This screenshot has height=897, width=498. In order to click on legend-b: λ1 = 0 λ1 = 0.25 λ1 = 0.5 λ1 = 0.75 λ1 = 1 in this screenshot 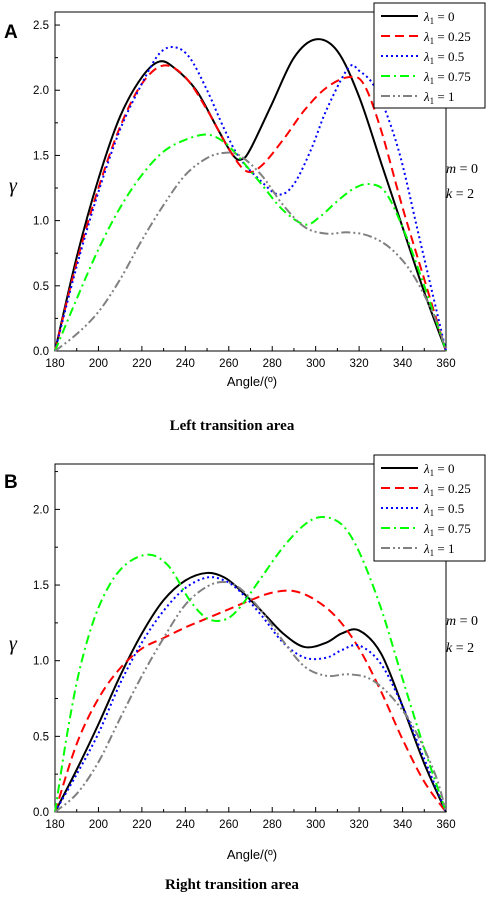, I will do `click(429, 508)`.